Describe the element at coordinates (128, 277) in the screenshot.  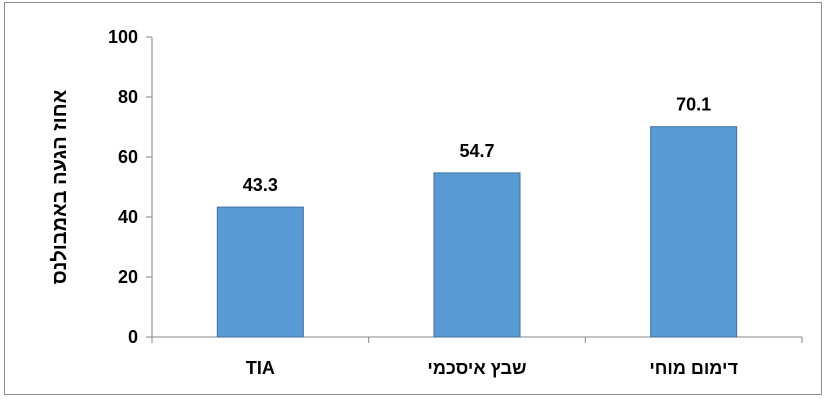
I see `y-tick-label: 20` at that location.